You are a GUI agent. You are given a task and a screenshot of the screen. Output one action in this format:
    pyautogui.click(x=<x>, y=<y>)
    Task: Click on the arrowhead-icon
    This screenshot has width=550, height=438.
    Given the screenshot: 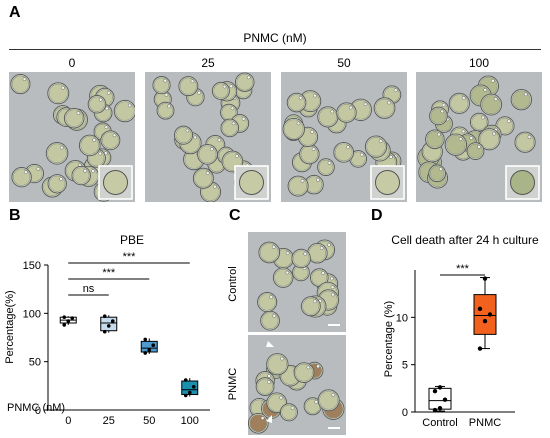 What is the action you would take?
    pyautogui.click(x=269, y=419)
    